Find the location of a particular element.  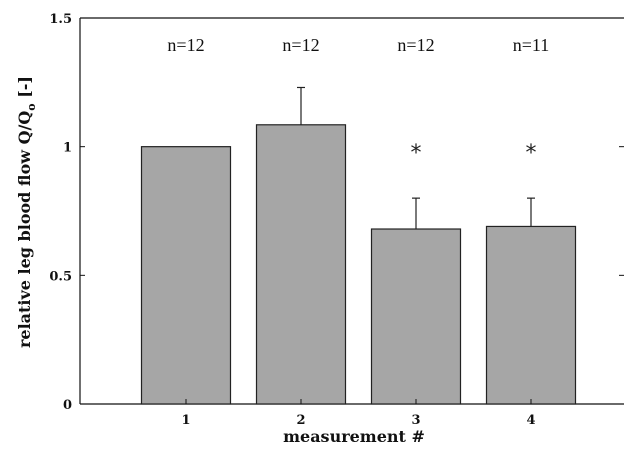

x-axis-title: measurement # is located at coordinates (354, 436).